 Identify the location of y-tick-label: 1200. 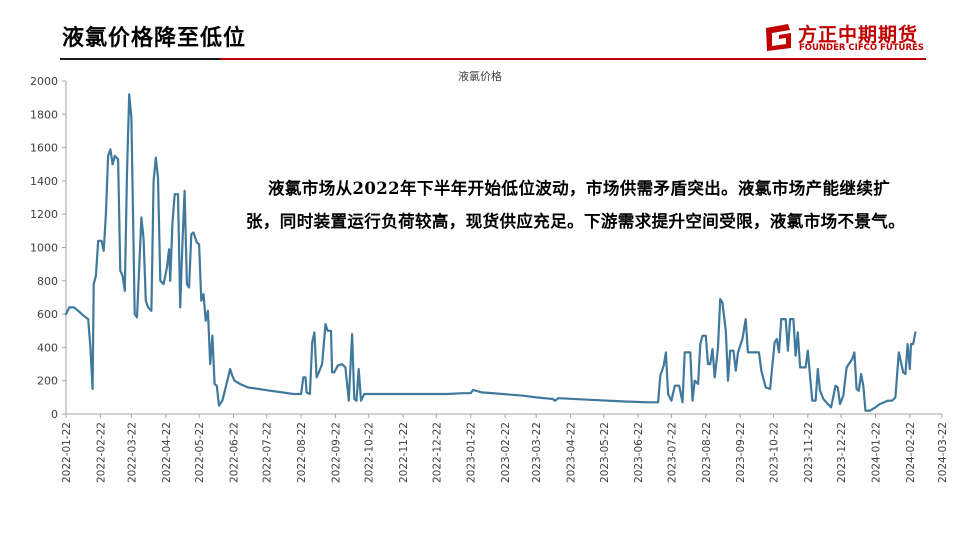
(44, 214).